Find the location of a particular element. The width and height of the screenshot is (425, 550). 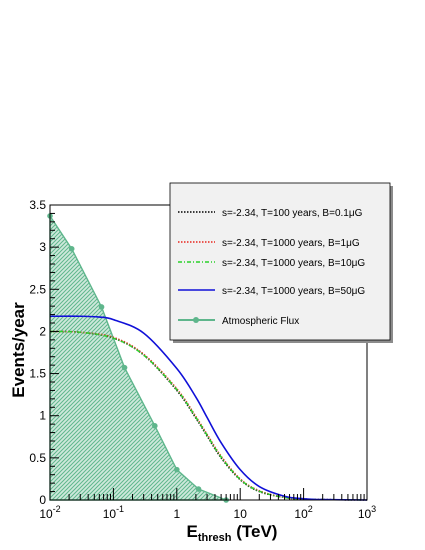

y-tick-label: 0 is located at coordinates (42, 500).